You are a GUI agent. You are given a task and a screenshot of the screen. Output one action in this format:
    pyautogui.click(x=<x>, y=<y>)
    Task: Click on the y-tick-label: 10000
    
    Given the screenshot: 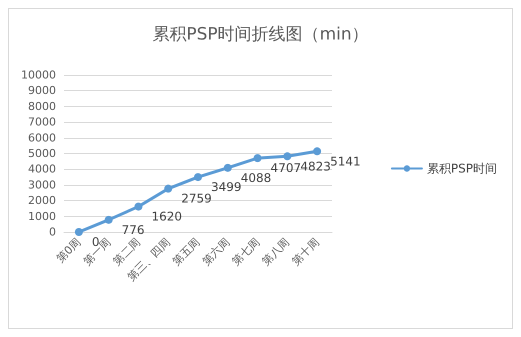 What is the action you would take?
    pyautogui.click(x=38, y=75)
    